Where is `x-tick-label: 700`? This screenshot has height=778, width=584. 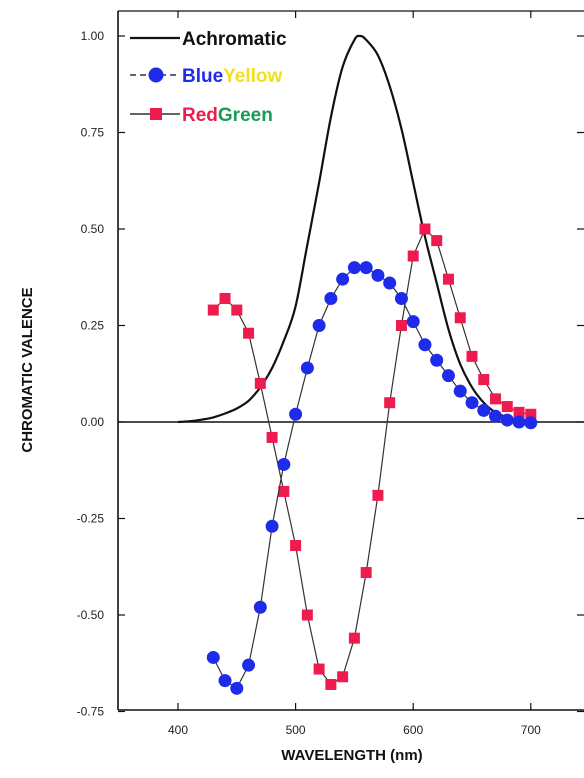 x-tick-label: 700 is located at coordinates (531, 730).